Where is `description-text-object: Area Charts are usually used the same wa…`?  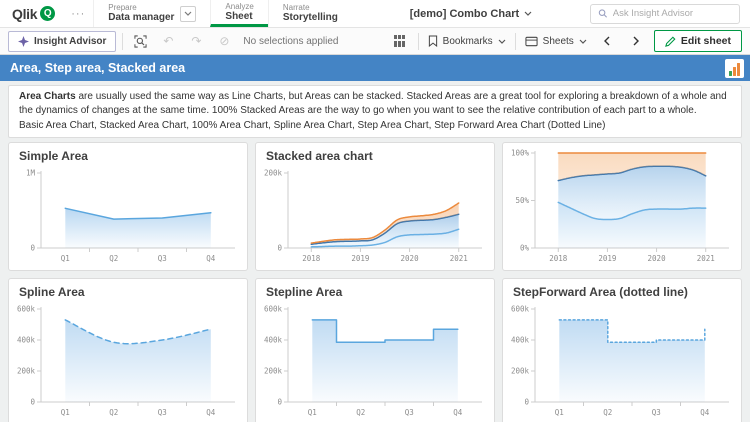
description-text-object: Area Charts are usually used the same wa… is located at coordinates (375, 111).